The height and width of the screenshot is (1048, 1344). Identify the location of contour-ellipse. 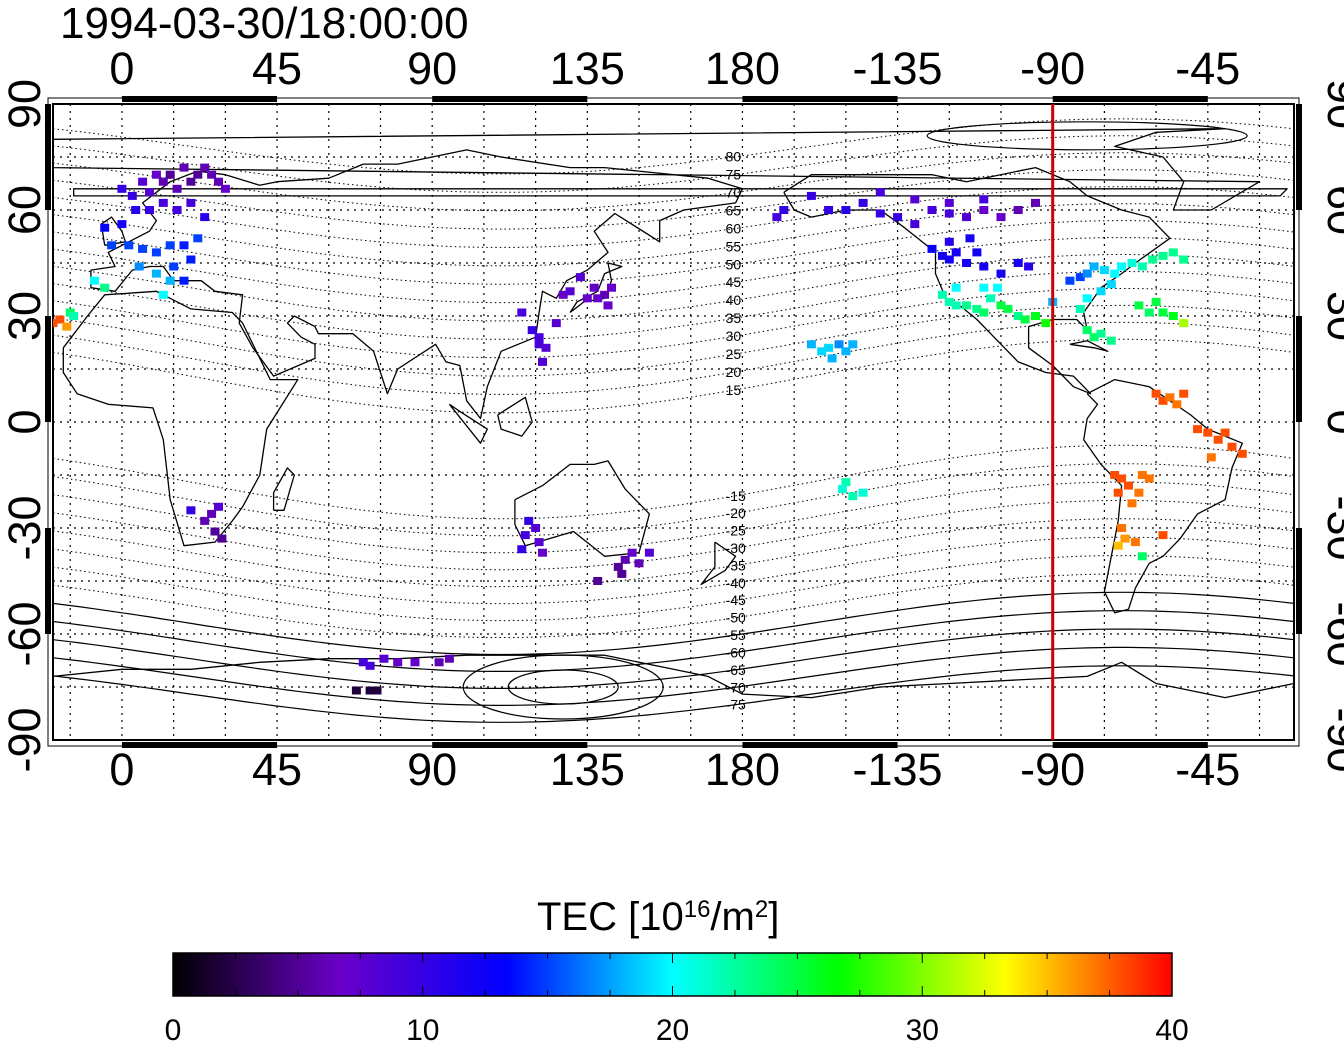
(1087, 136).